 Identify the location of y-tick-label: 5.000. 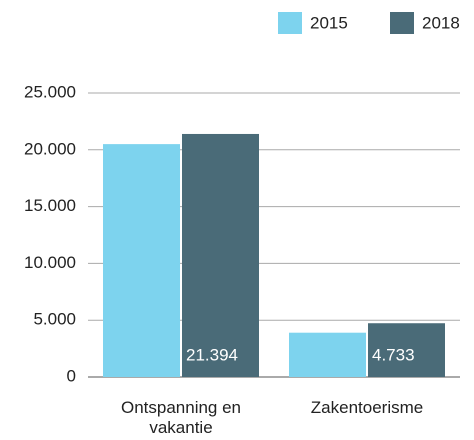
(54, 319).